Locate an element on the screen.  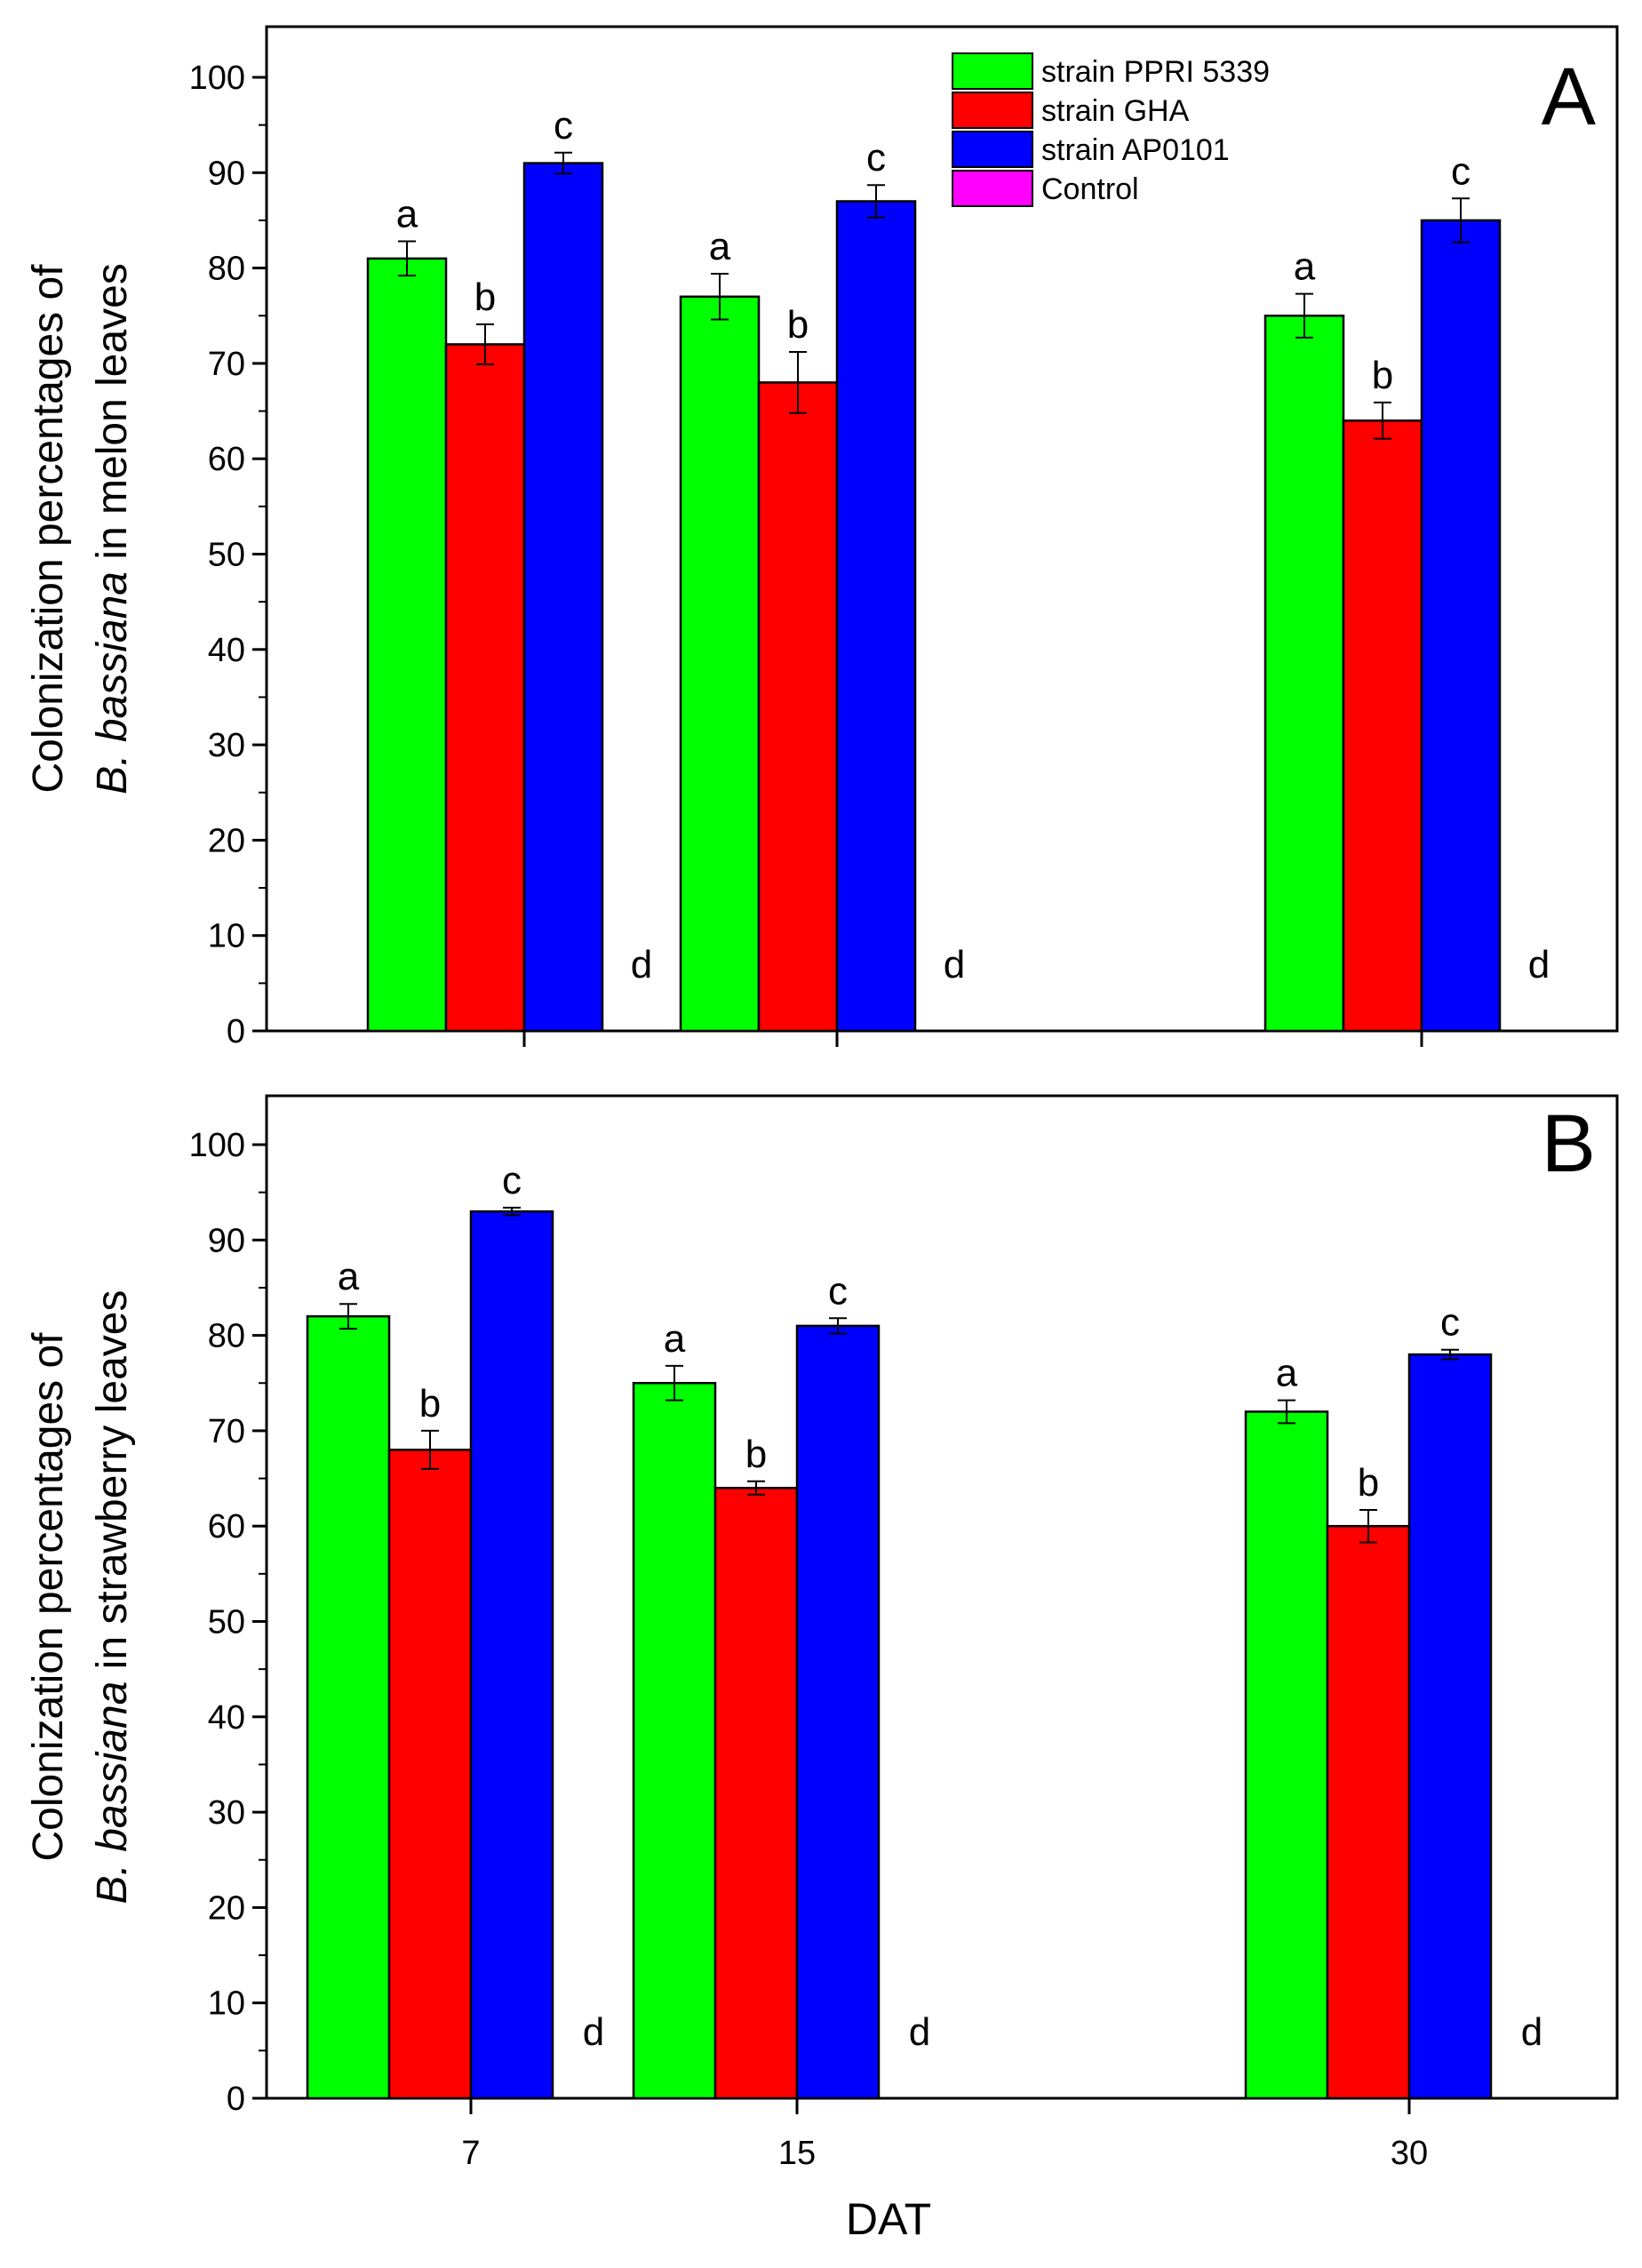
panel-letter: A is located at coordinates (1569, 97).